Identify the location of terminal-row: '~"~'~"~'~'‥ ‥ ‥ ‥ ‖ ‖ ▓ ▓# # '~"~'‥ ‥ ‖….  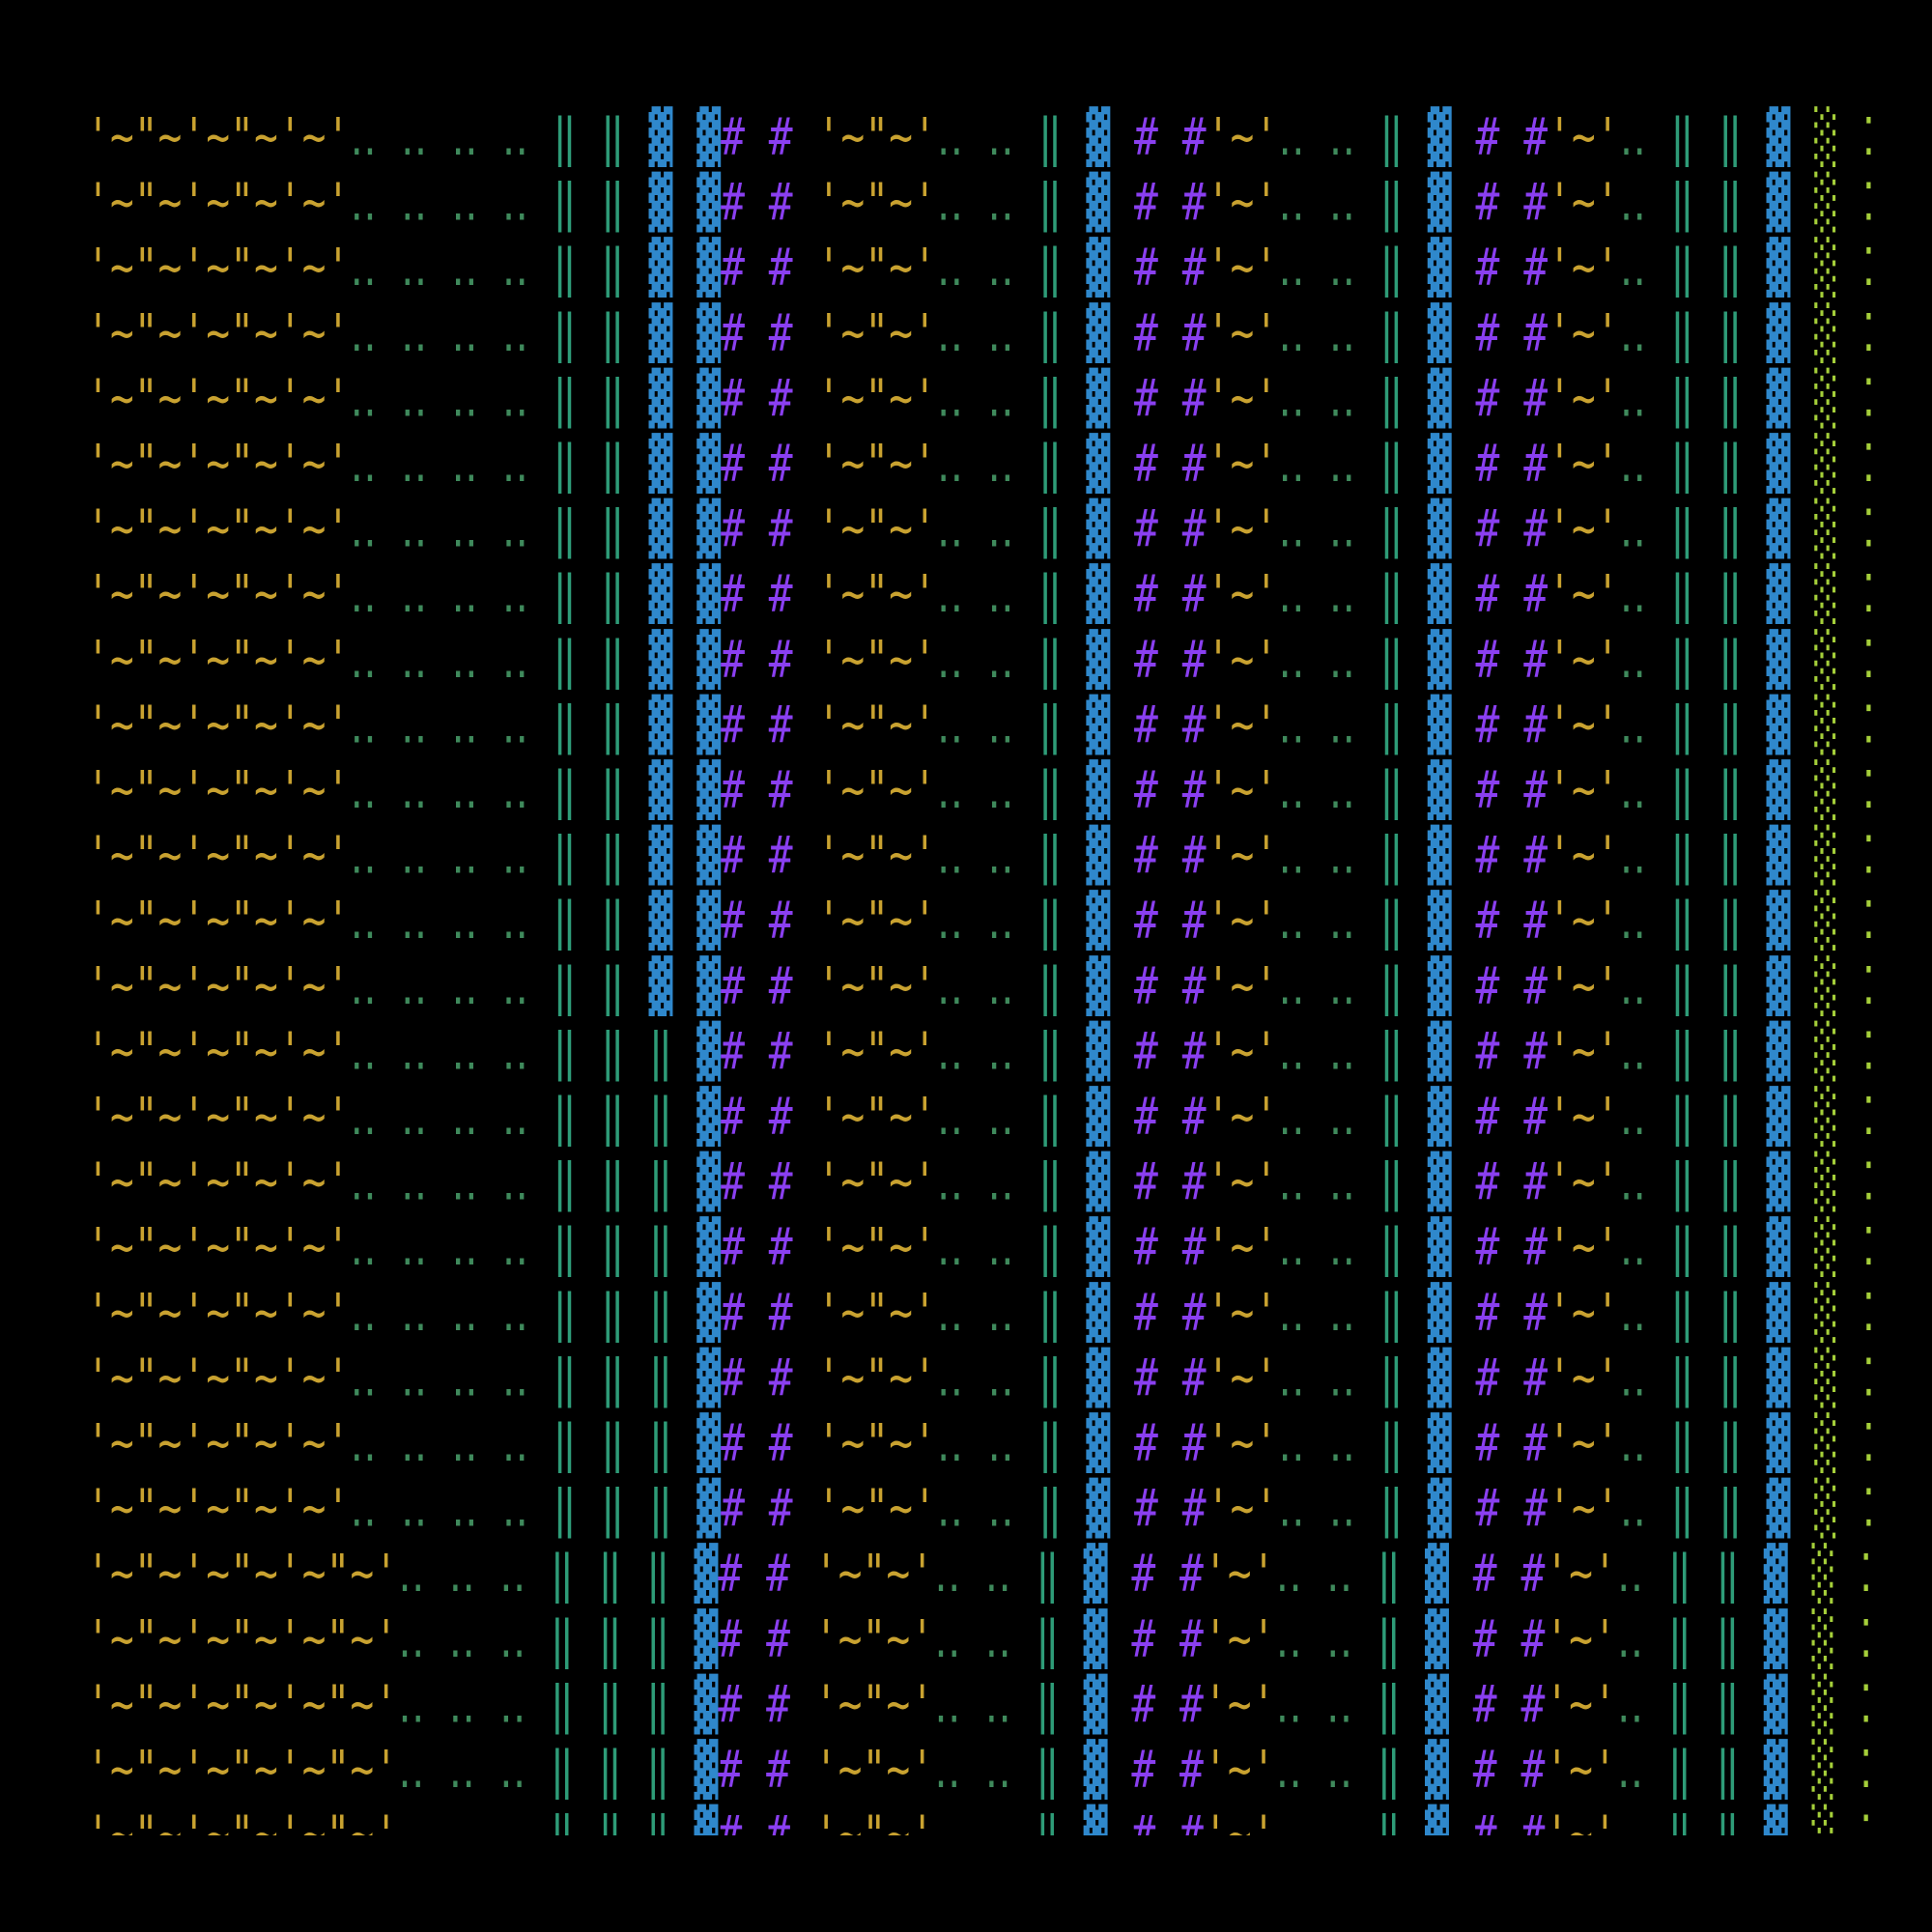
(980, 137).